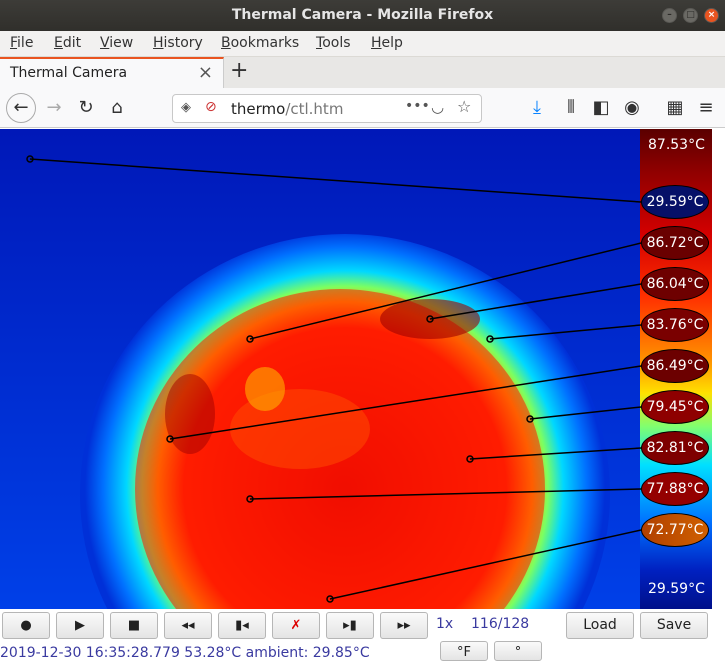 This screenshot has height=664, width=725. Describe the element at coordinates (675, 448) in the screenshot. I see `probe-reading-7: 82.81°C` at that location.